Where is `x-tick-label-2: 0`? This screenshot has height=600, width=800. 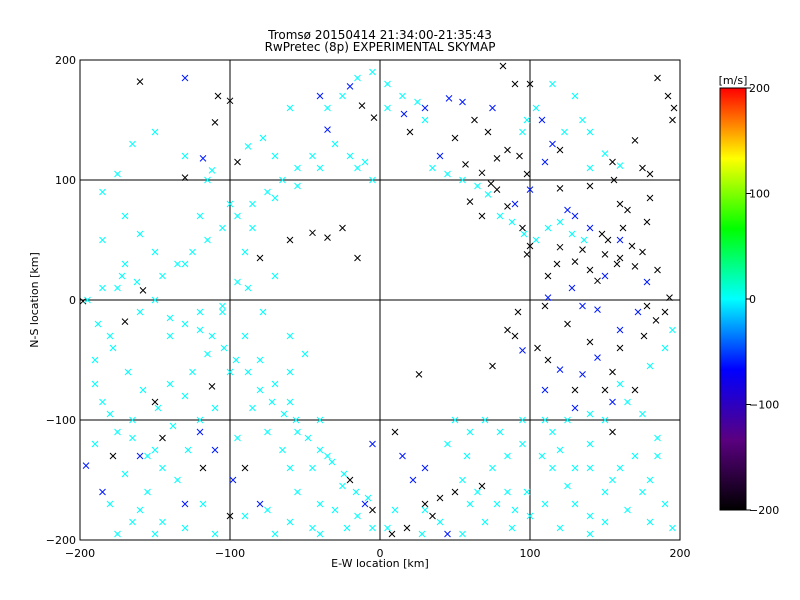
x-tick-label-2: 0 is located at coordinates (380, 553).